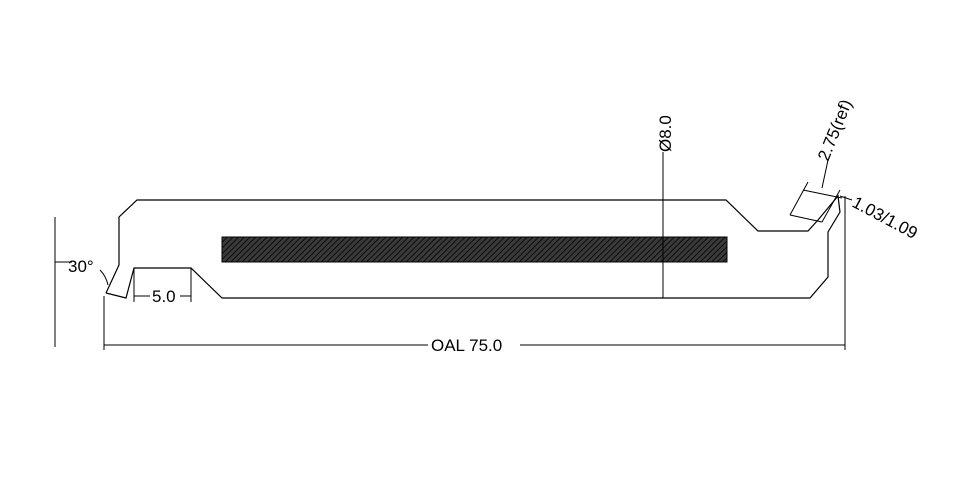 The image size is (962, 497). I want to click on oal-label-bg, so click(474, 345).